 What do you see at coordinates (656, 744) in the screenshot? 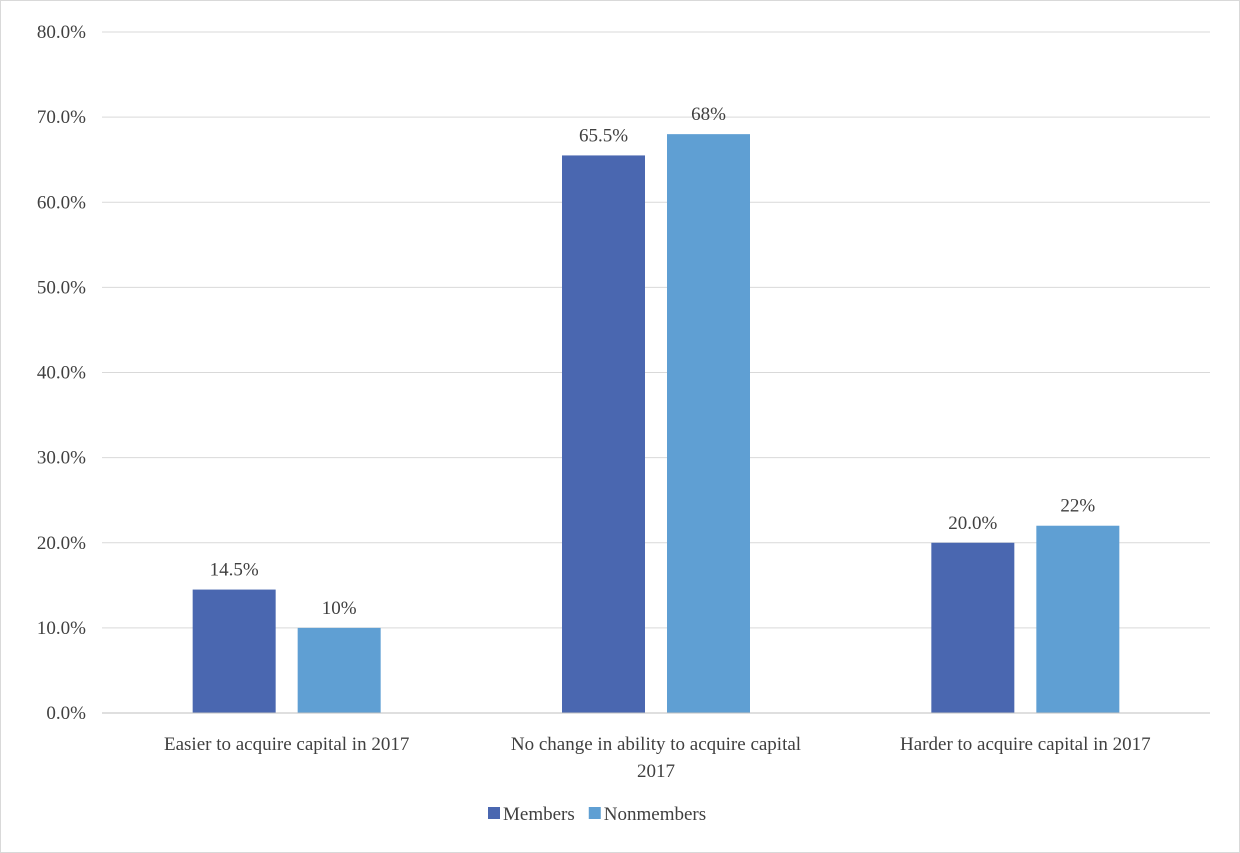
I see `category-label: No change in ability to acquire capital` at bounding box center [656, 744].